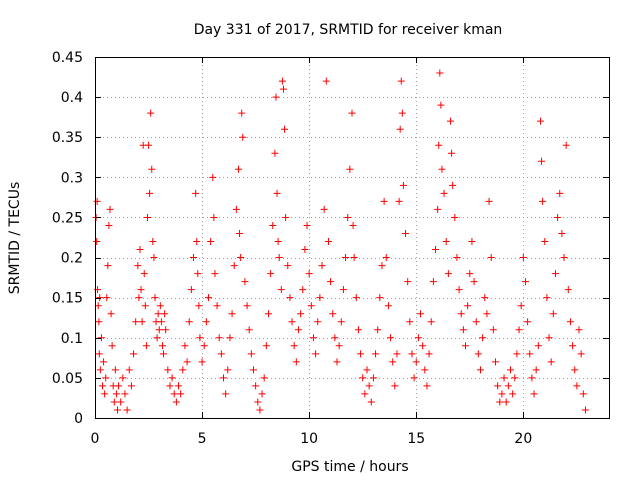  What do you see at coordinates (15, 238) in the screenshot?
I see `y-axis-label: SRMTID / TECUs` at bounding box center [15, 238].